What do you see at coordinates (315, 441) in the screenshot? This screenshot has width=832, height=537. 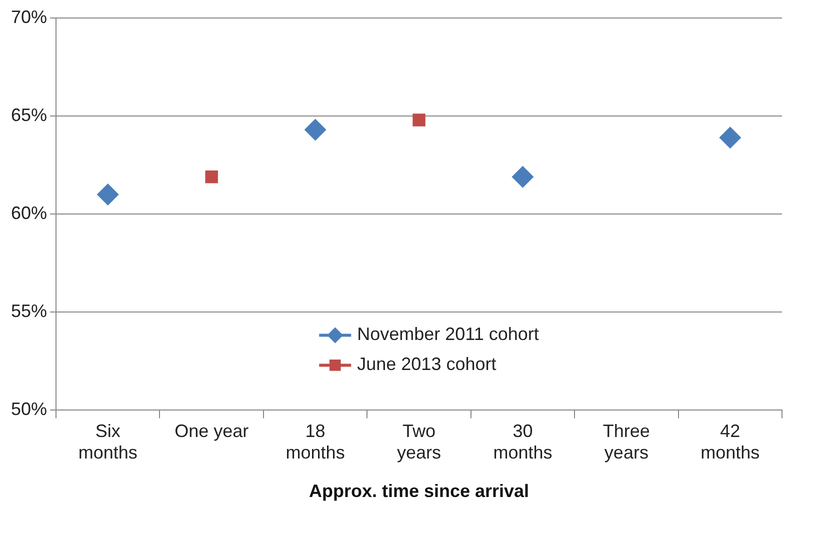 I see `x-tick-label: 18 months` at bounding box center [315, 441].